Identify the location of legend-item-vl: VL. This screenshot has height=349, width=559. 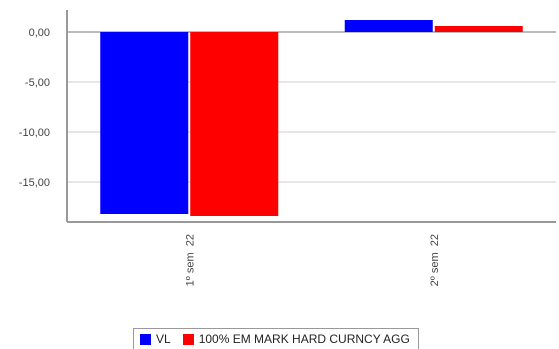
(155, 339).